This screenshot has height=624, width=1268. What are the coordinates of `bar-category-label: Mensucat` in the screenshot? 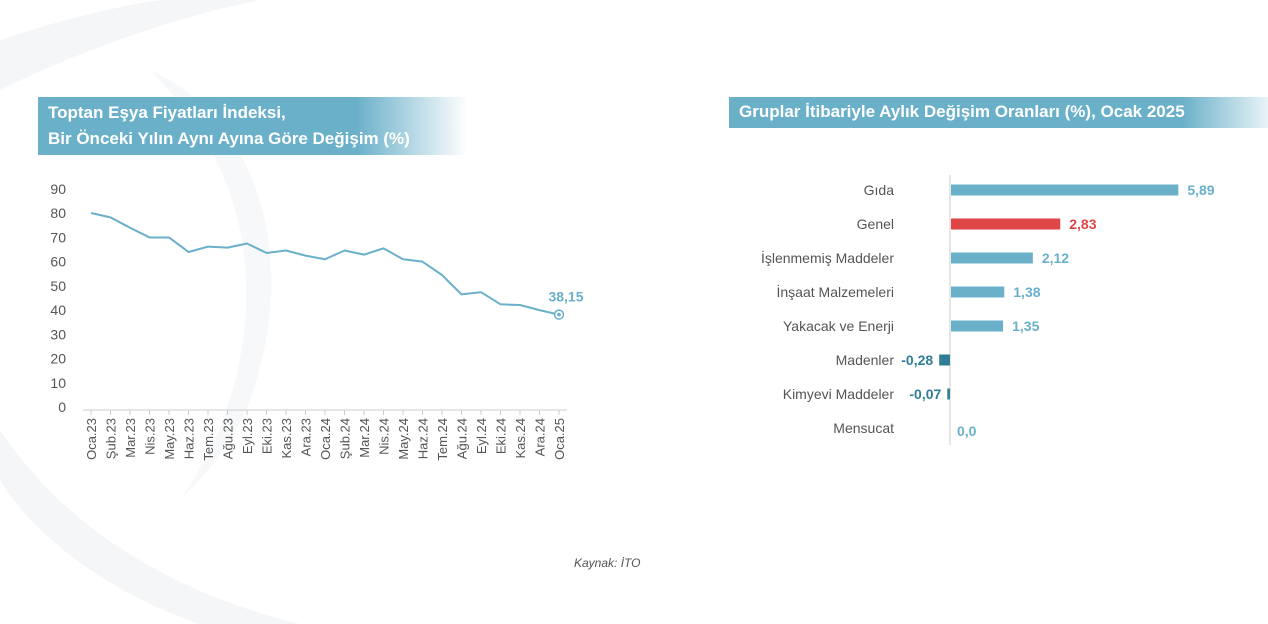 It's located at (863, 428).